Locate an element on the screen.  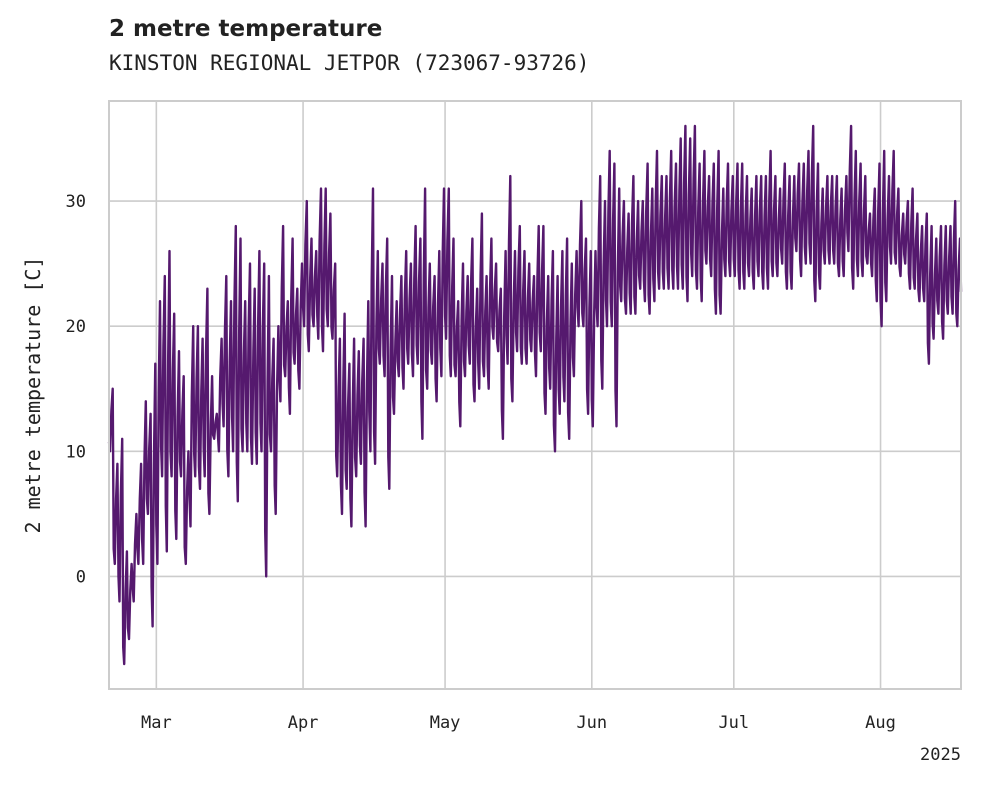
y-axis-ticks: 0 10 20 30 is located at coordinates (76, 389).